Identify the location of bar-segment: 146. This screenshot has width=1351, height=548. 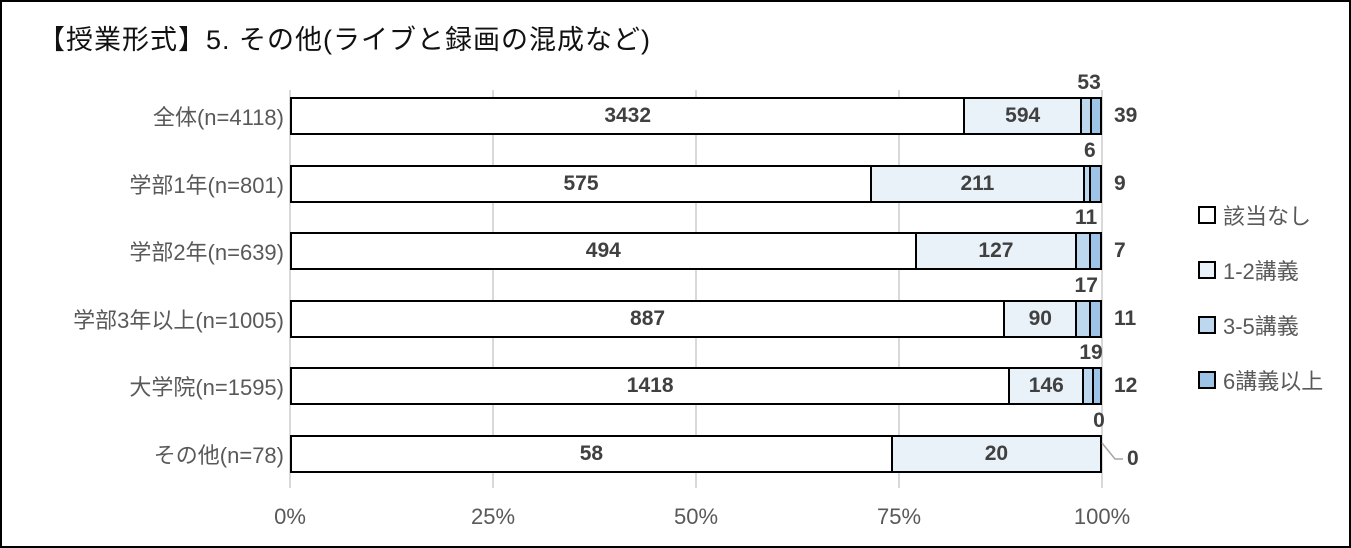
(1047, 386).